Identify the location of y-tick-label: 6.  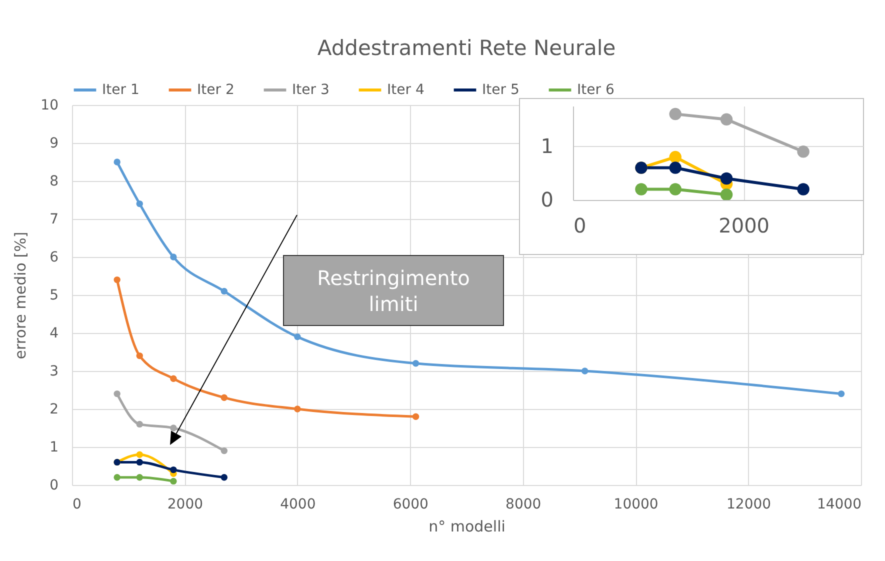
(54, 258).